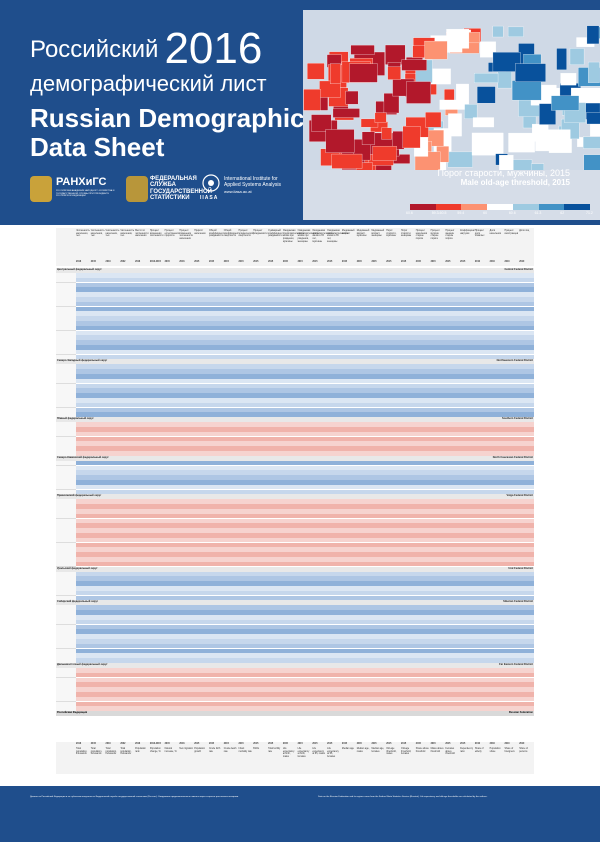 The image size is (600, 842). What do you see at coordinates (421, 235) in the screenshot?
I see `column-header: Процент населения старше порога` at bounding box center [421, 235].